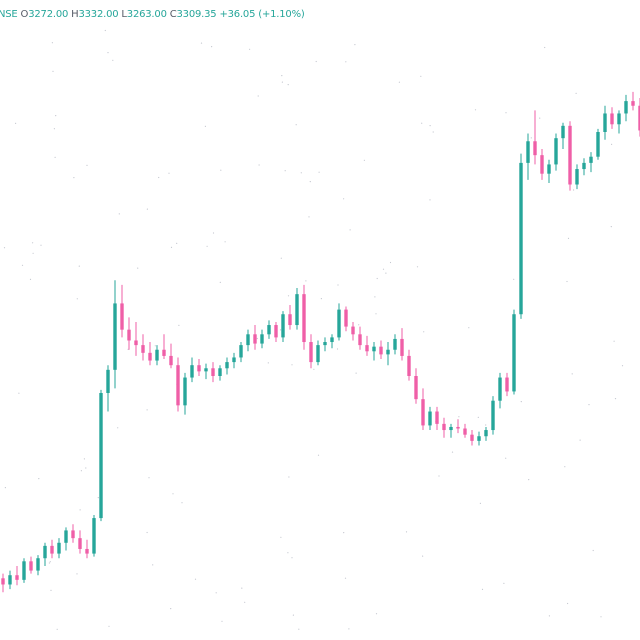 The image size is (640, 640). Describe the element at coordinates (173, 14) in the screenshot. I see `close-label: C` at that location.